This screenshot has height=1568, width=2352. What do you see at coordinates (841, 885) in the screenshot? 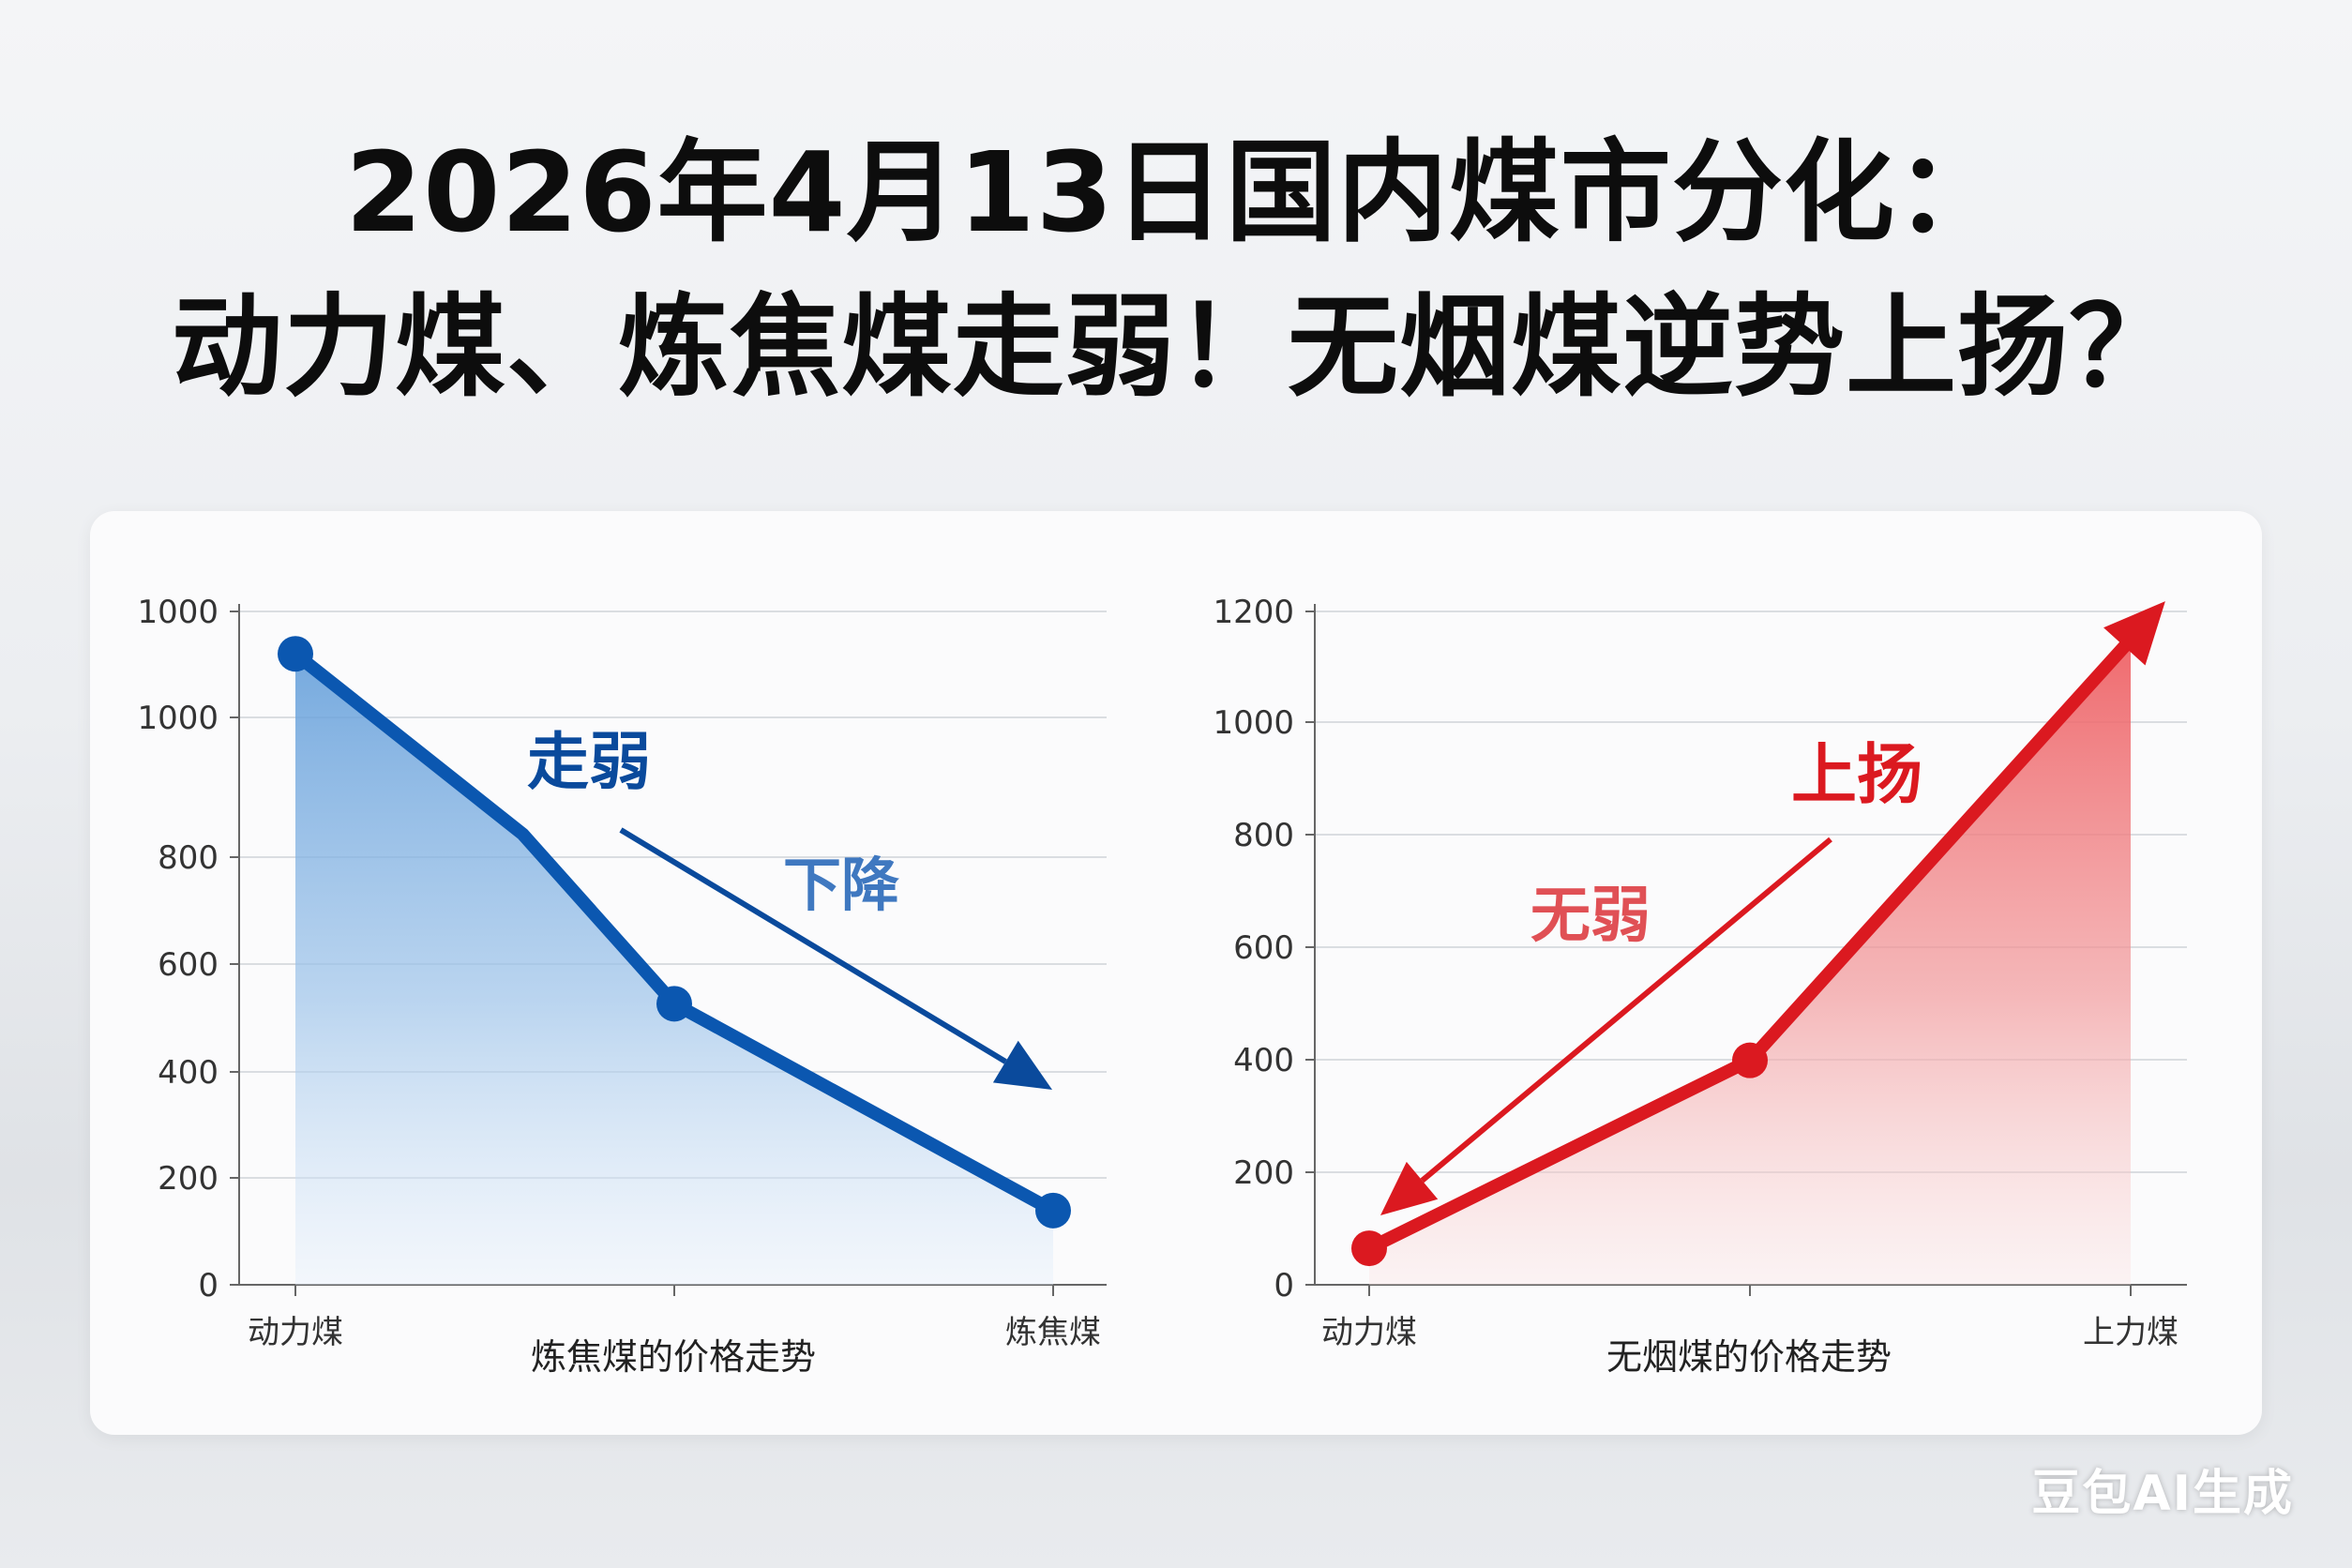
I see `annotation-arrow-label: 下降` at bounding box center [841, 885].